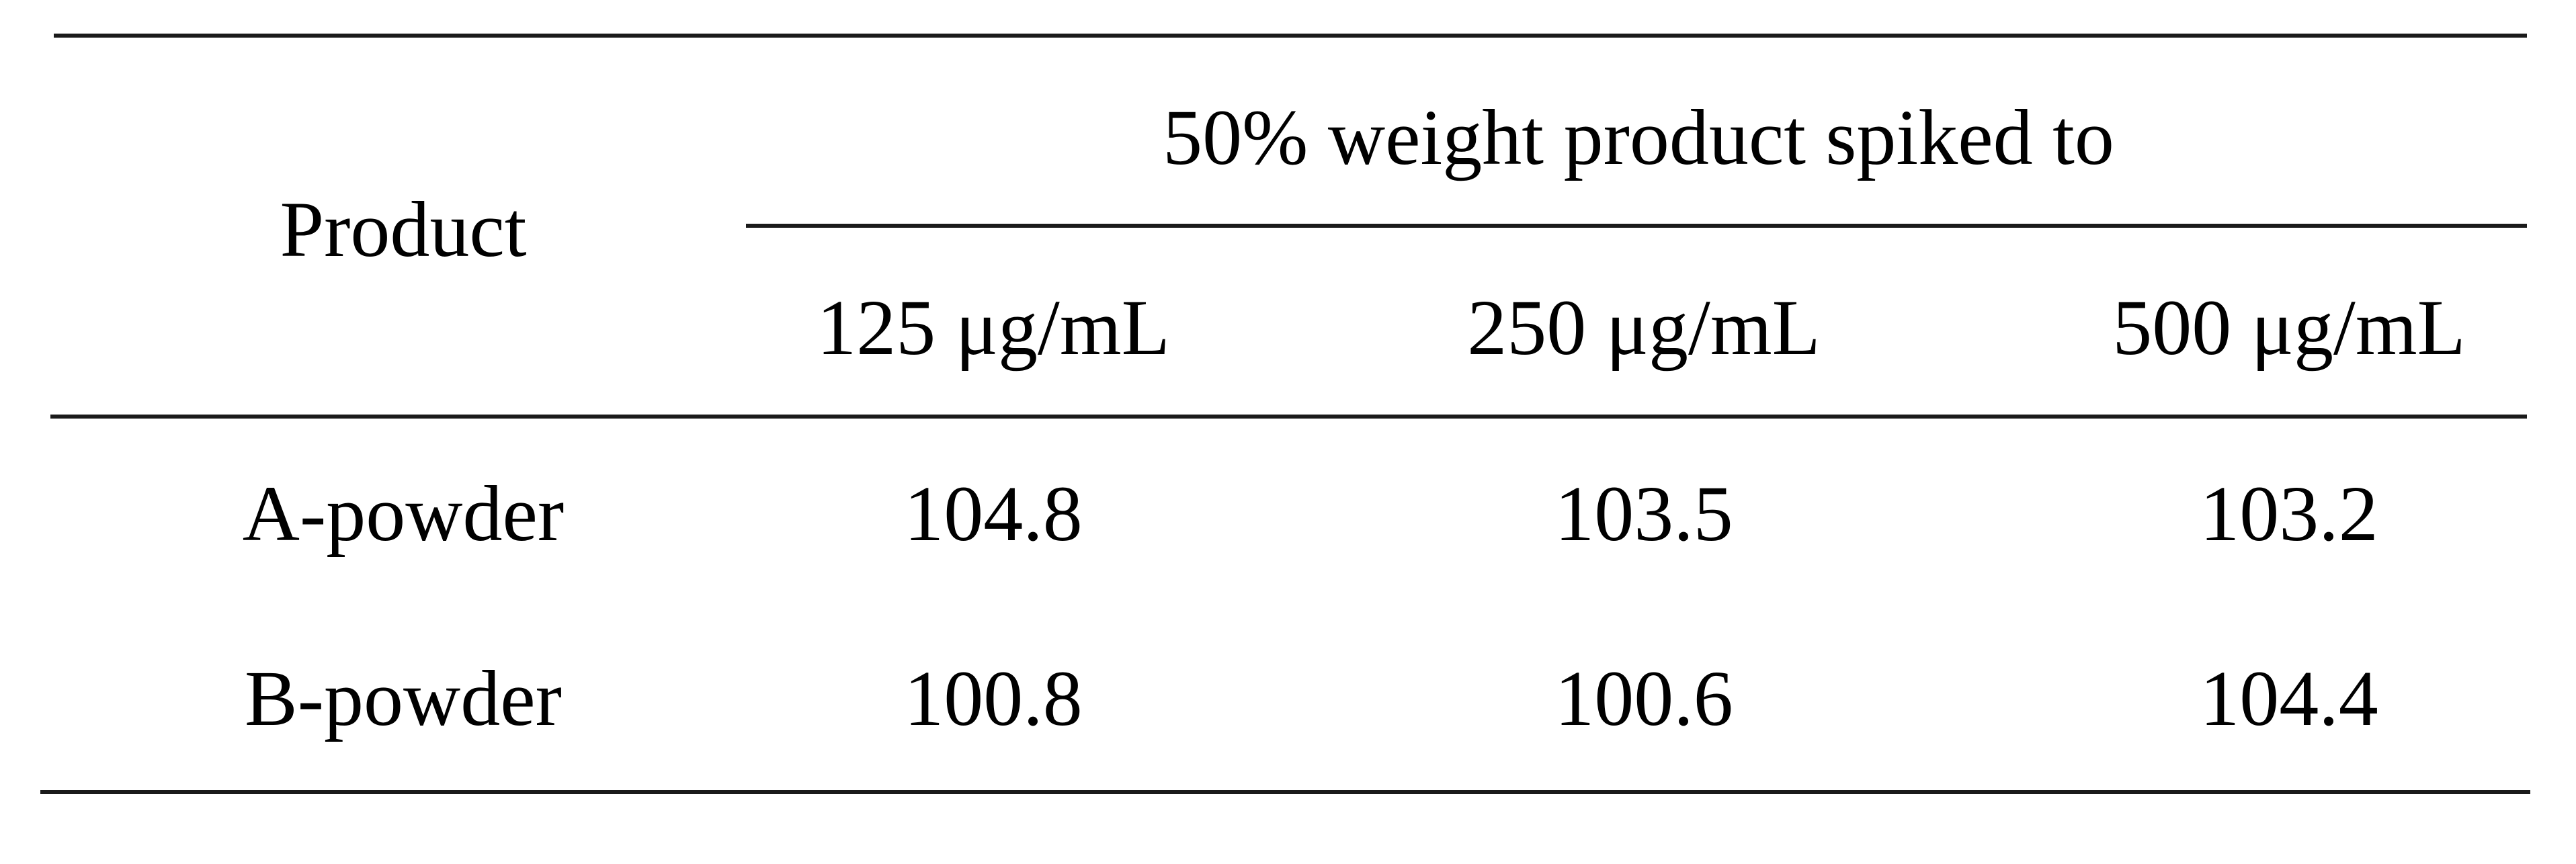 The image size is (2576, 864). Describe the element at coordinates (1285, 792) in the screenshot. I see `bottom-rule` at that location.